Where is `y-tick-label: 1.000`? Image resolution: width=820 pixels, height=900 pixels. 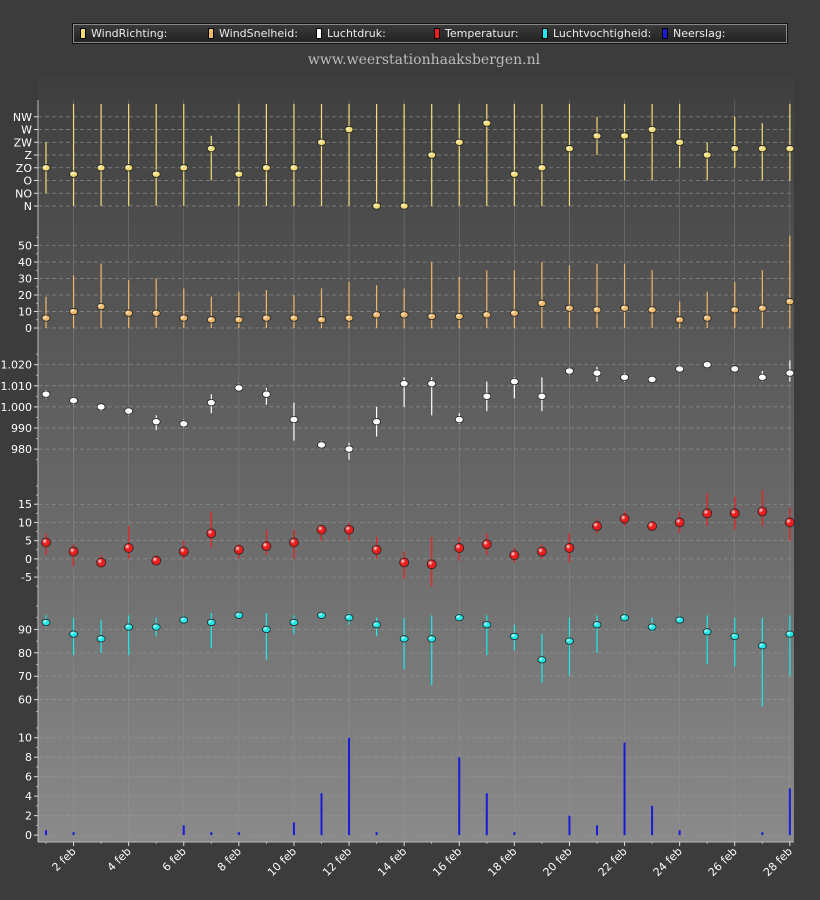 y-tick-label: 1.000 is located at coordinates (17, 407).